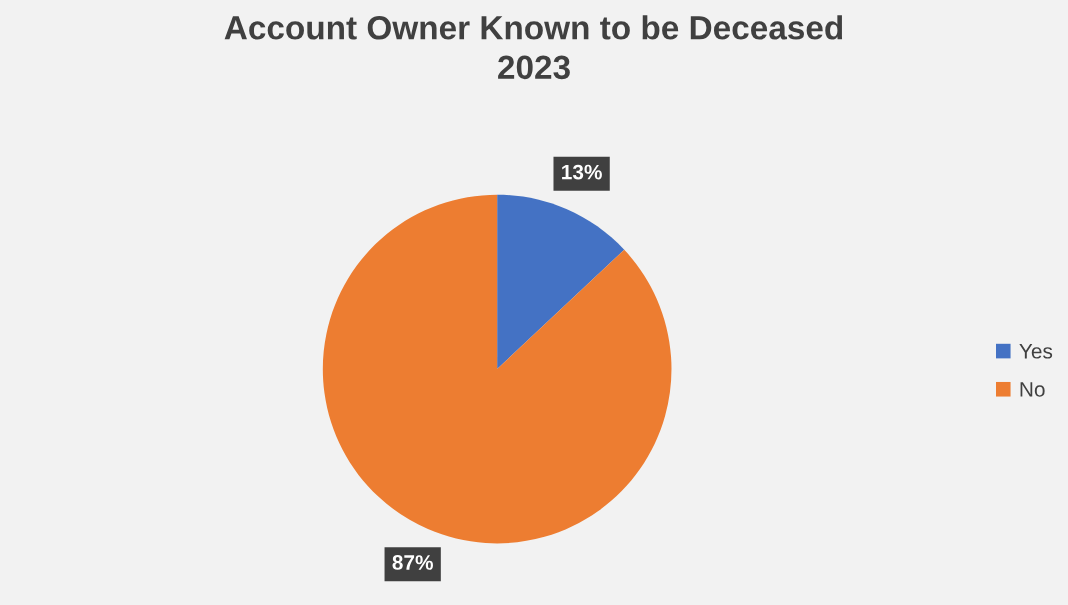  What do you see at coordinates (1032, 389) in the screenshot?
I see `legend-label: No` at bounding box center [1032, 389].